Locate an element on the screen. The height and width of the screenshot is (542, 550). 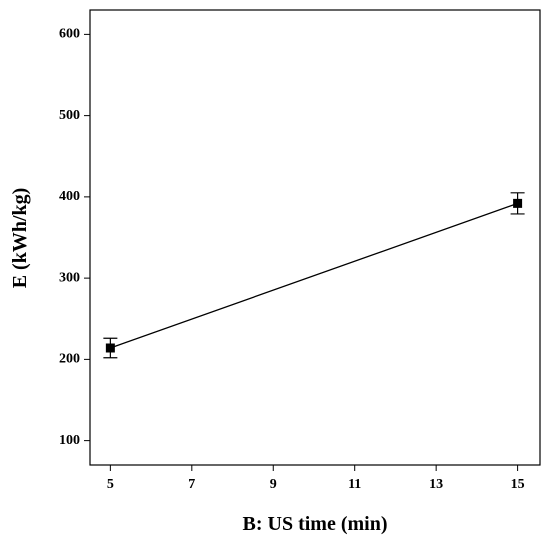
x-tick-label: 11 is located at coordinates (354, 484).